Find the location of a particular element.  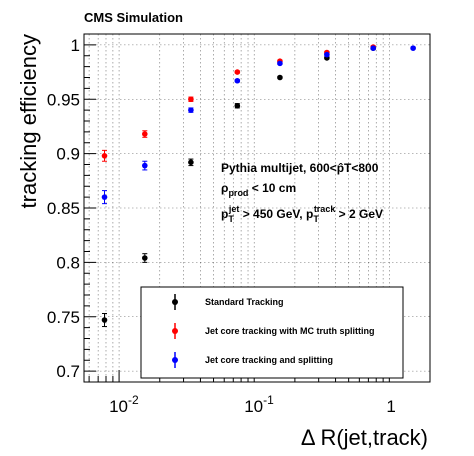

annotation-pt-cuts: pTjet > 450 GeV, pTtrack > 2 GeV is located at coordinates (302, 214).